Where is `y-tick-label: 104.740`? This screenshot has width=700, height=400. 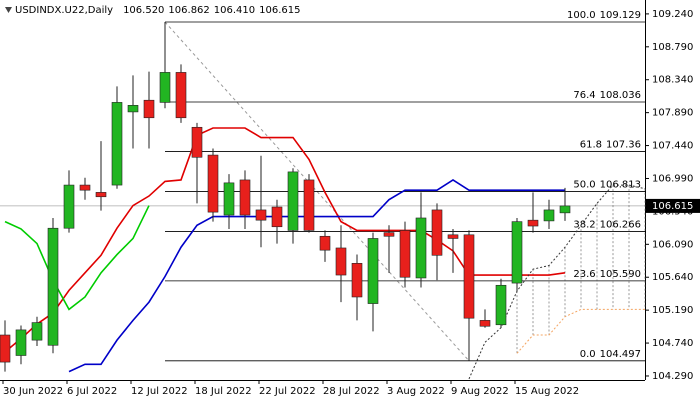 y-tick-label: 104.740 is located at coordinates (672, 343).